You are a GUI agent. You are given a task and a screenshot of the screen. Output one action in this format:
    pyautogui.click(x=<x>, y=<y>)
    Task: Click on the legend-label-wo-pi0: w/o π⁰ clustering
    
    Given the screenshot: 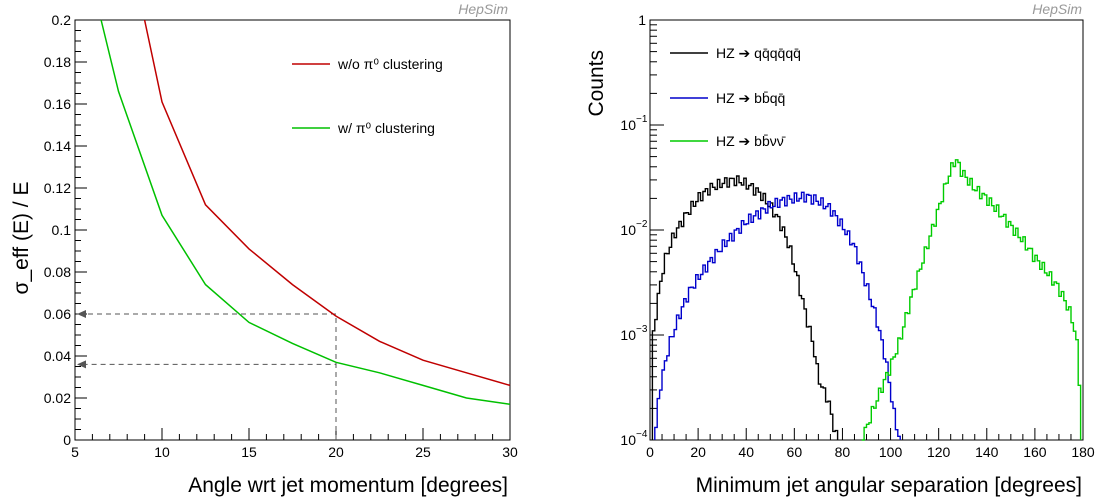 What is the action you would take?
    pyautogui.click(x=390, y=64)
    